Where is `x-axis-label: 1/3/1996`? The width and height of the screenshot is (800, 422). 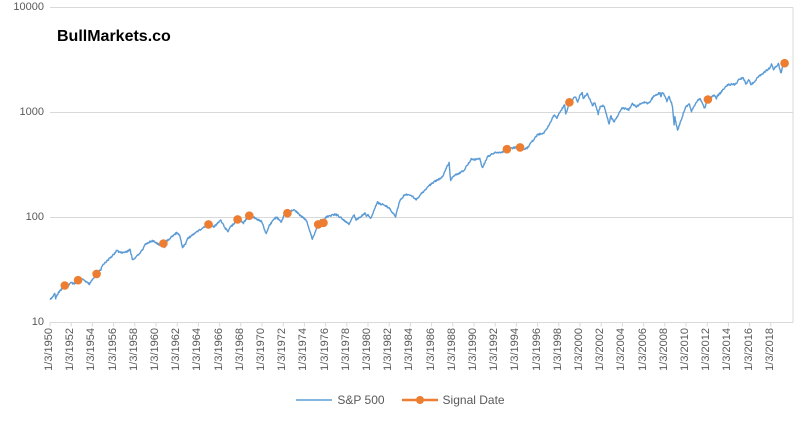
x-axis-label: 1/3/1996 is located at coordinates (536, 349).